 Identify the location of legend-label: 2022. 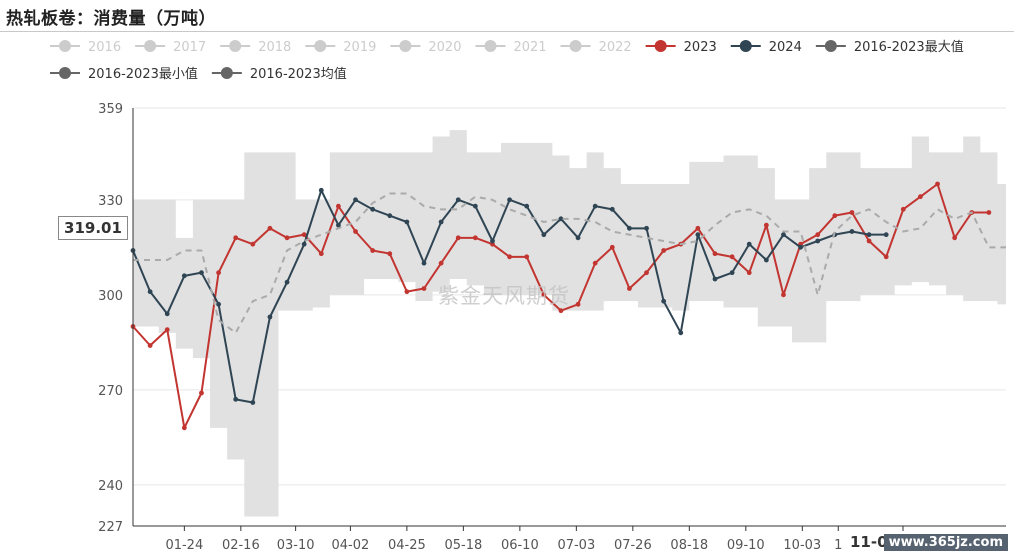
(615, 47).